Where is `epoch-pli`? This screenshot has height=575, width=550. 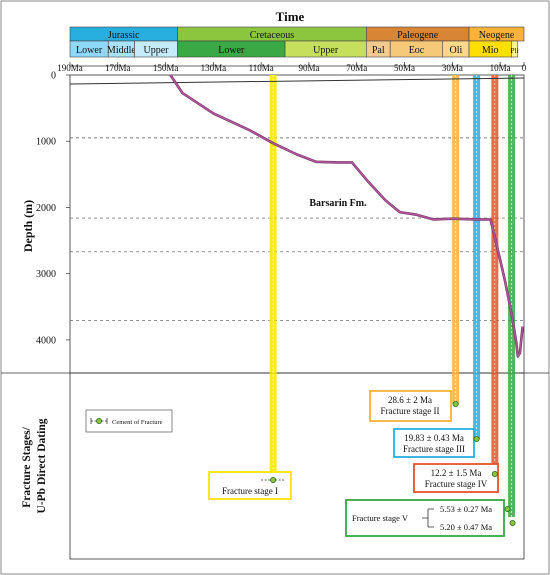 epoch-pli is located at coordinates (515, 49).